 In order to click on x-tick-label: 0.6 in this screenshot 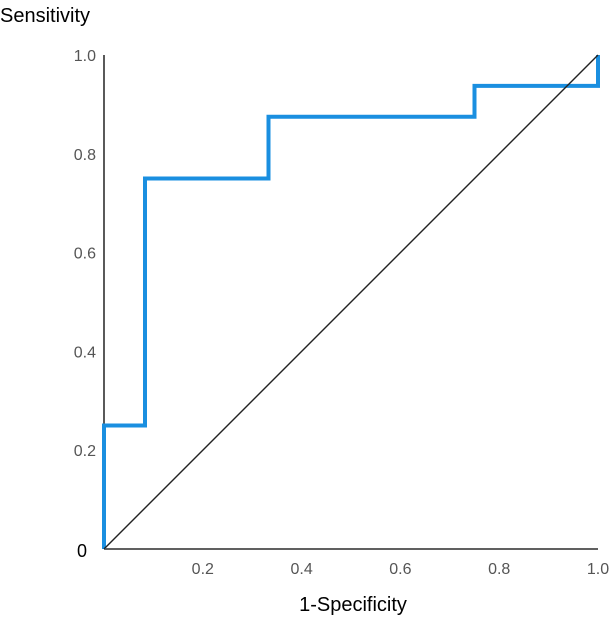, I will do `click(400, 569)`.